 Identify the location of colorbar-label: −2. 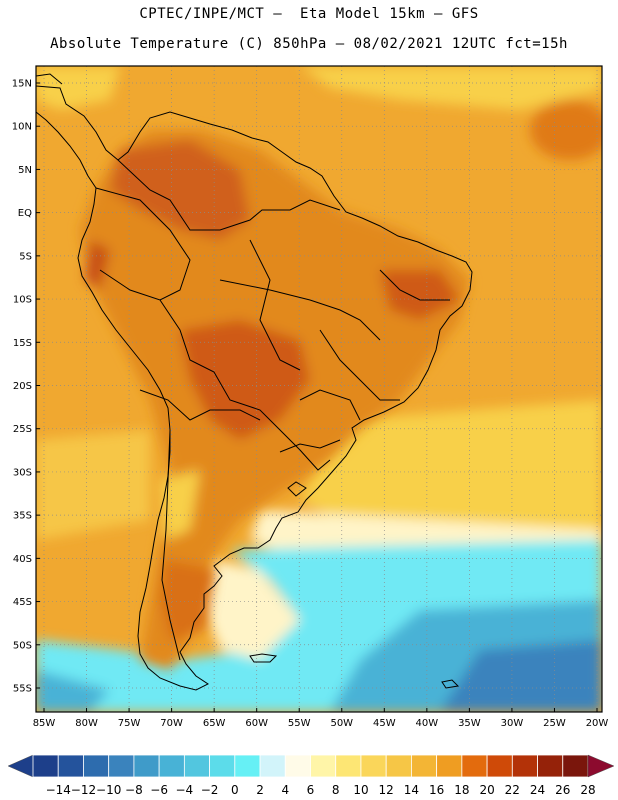
(210, 790).